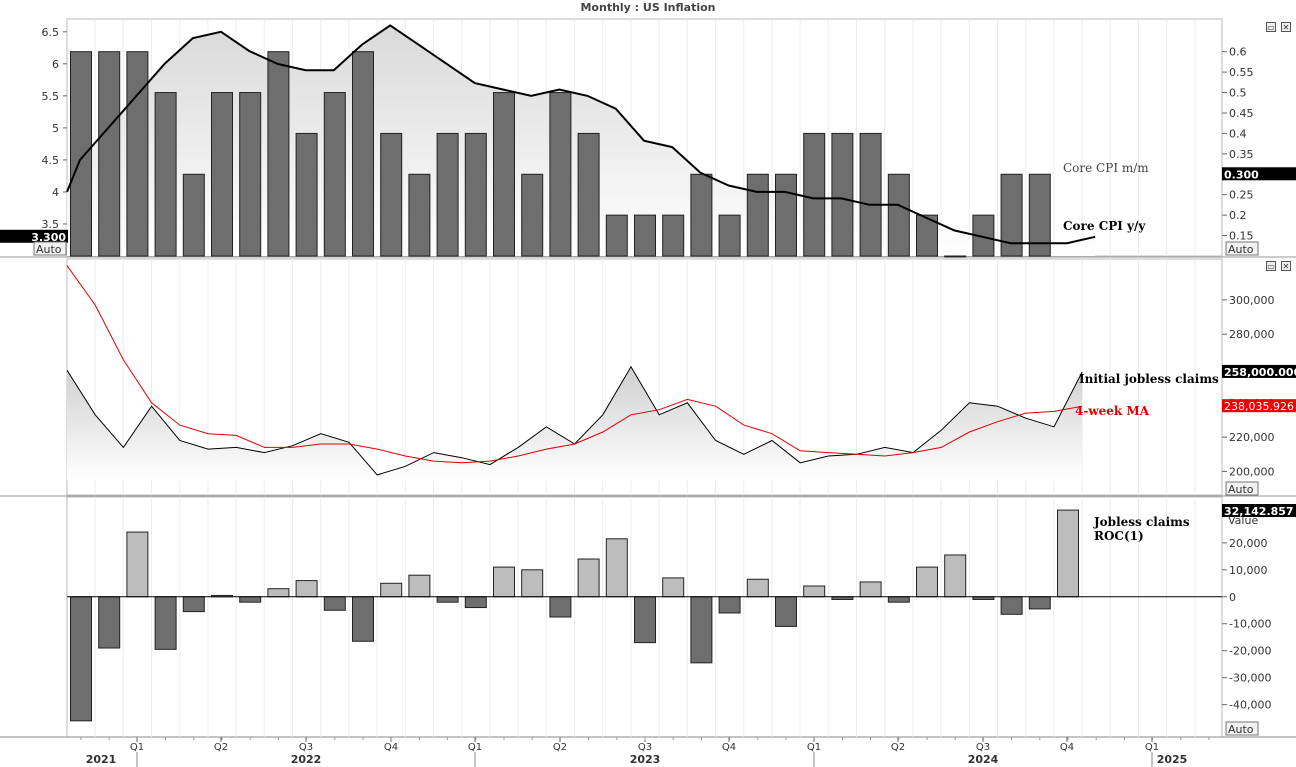  Describe the element at coordinates (101, 759) in the screenshot. I see `x-year-label: 2021` at that location.